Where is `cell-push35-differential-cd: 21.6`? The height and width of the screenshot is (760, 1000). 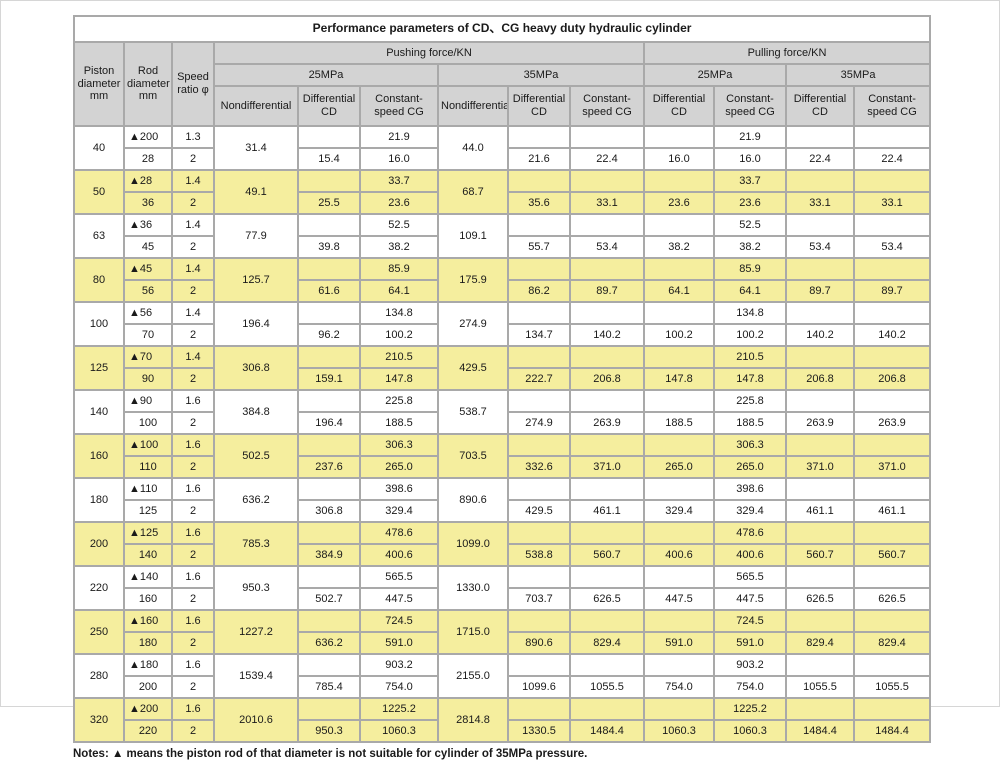 cell-push35-differential-cd: 21.6 is located at coordinates (539, 159).